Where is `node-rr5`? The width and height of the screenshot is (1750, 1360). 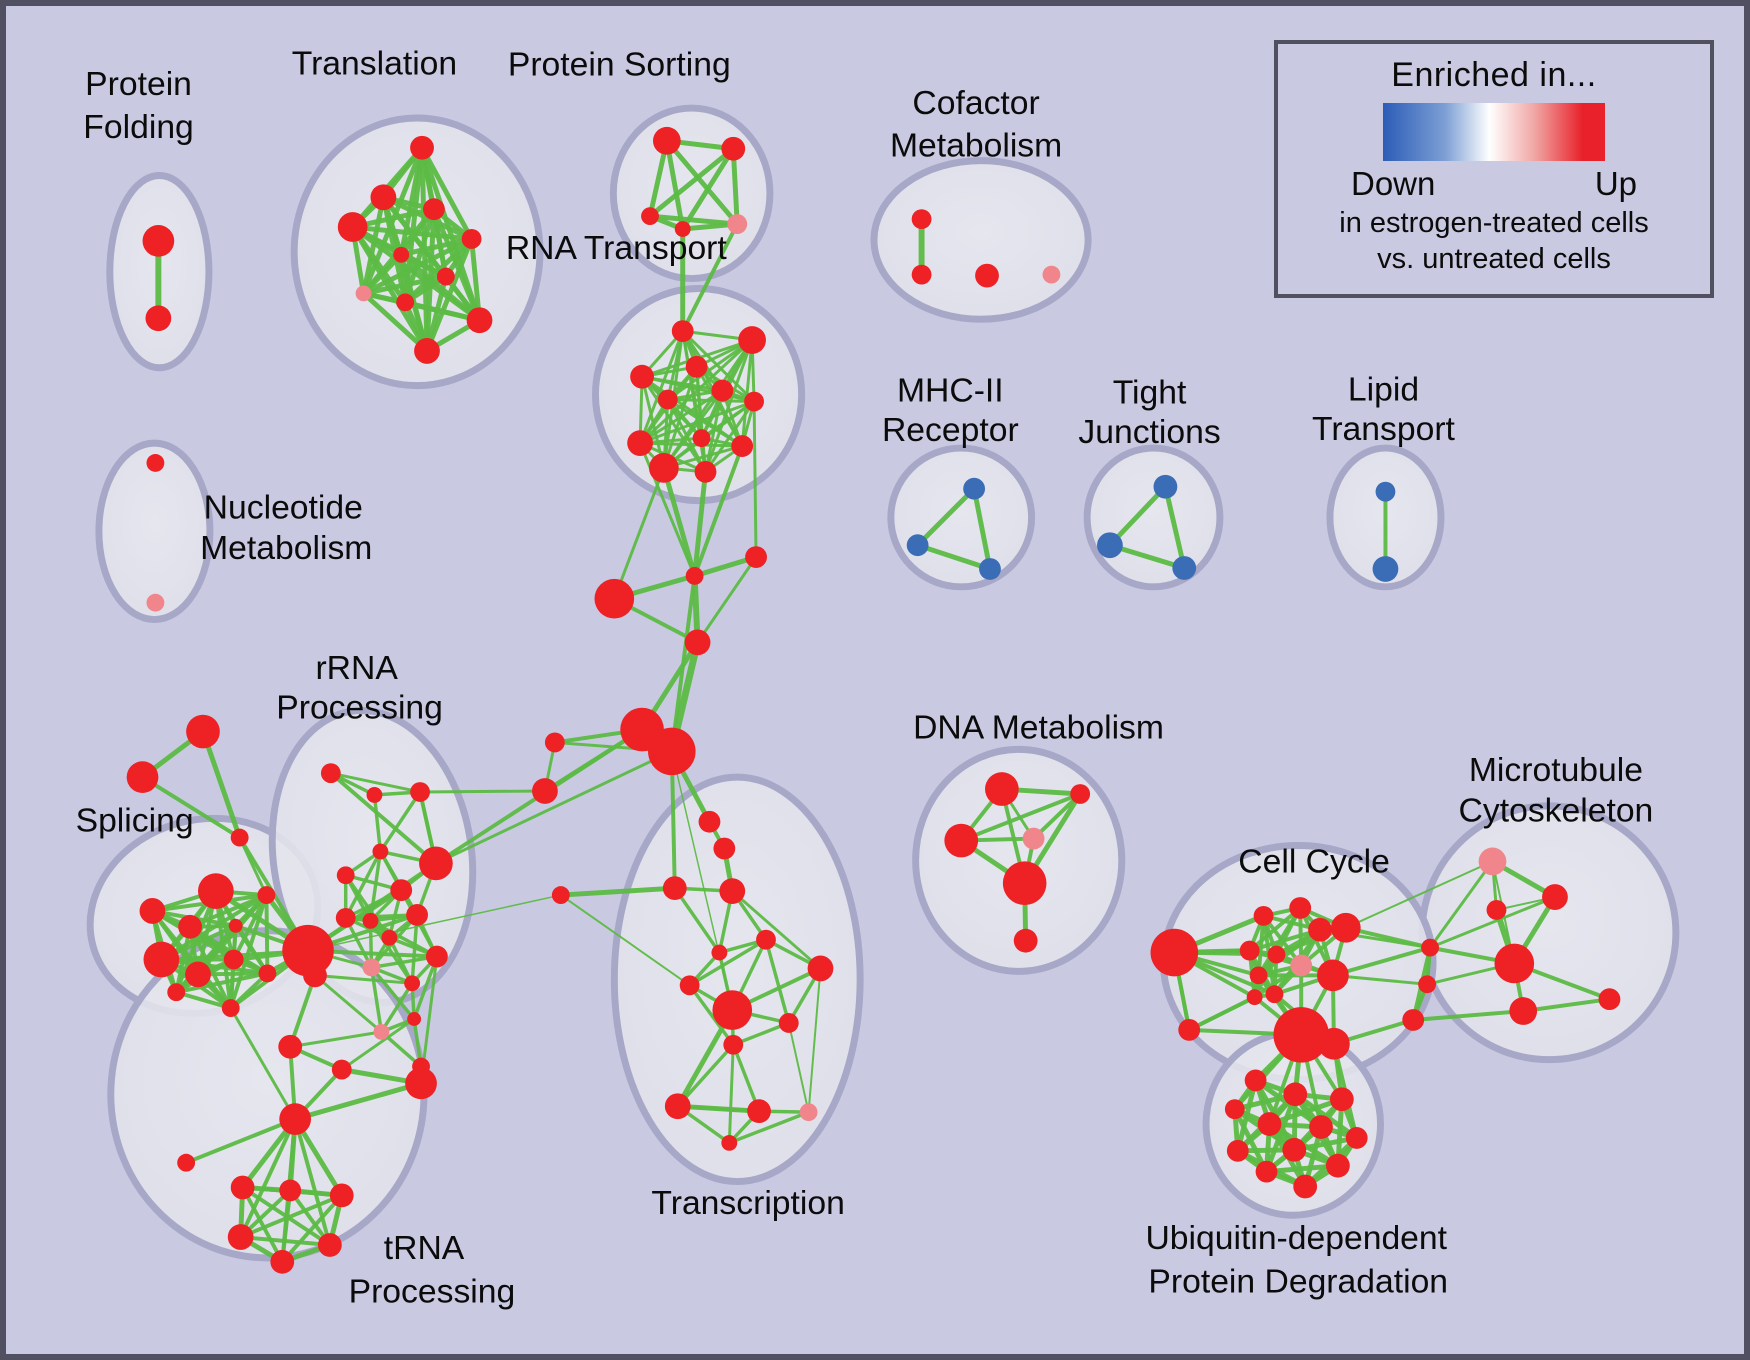 node-rr5 is located at coordinates (345, 875).